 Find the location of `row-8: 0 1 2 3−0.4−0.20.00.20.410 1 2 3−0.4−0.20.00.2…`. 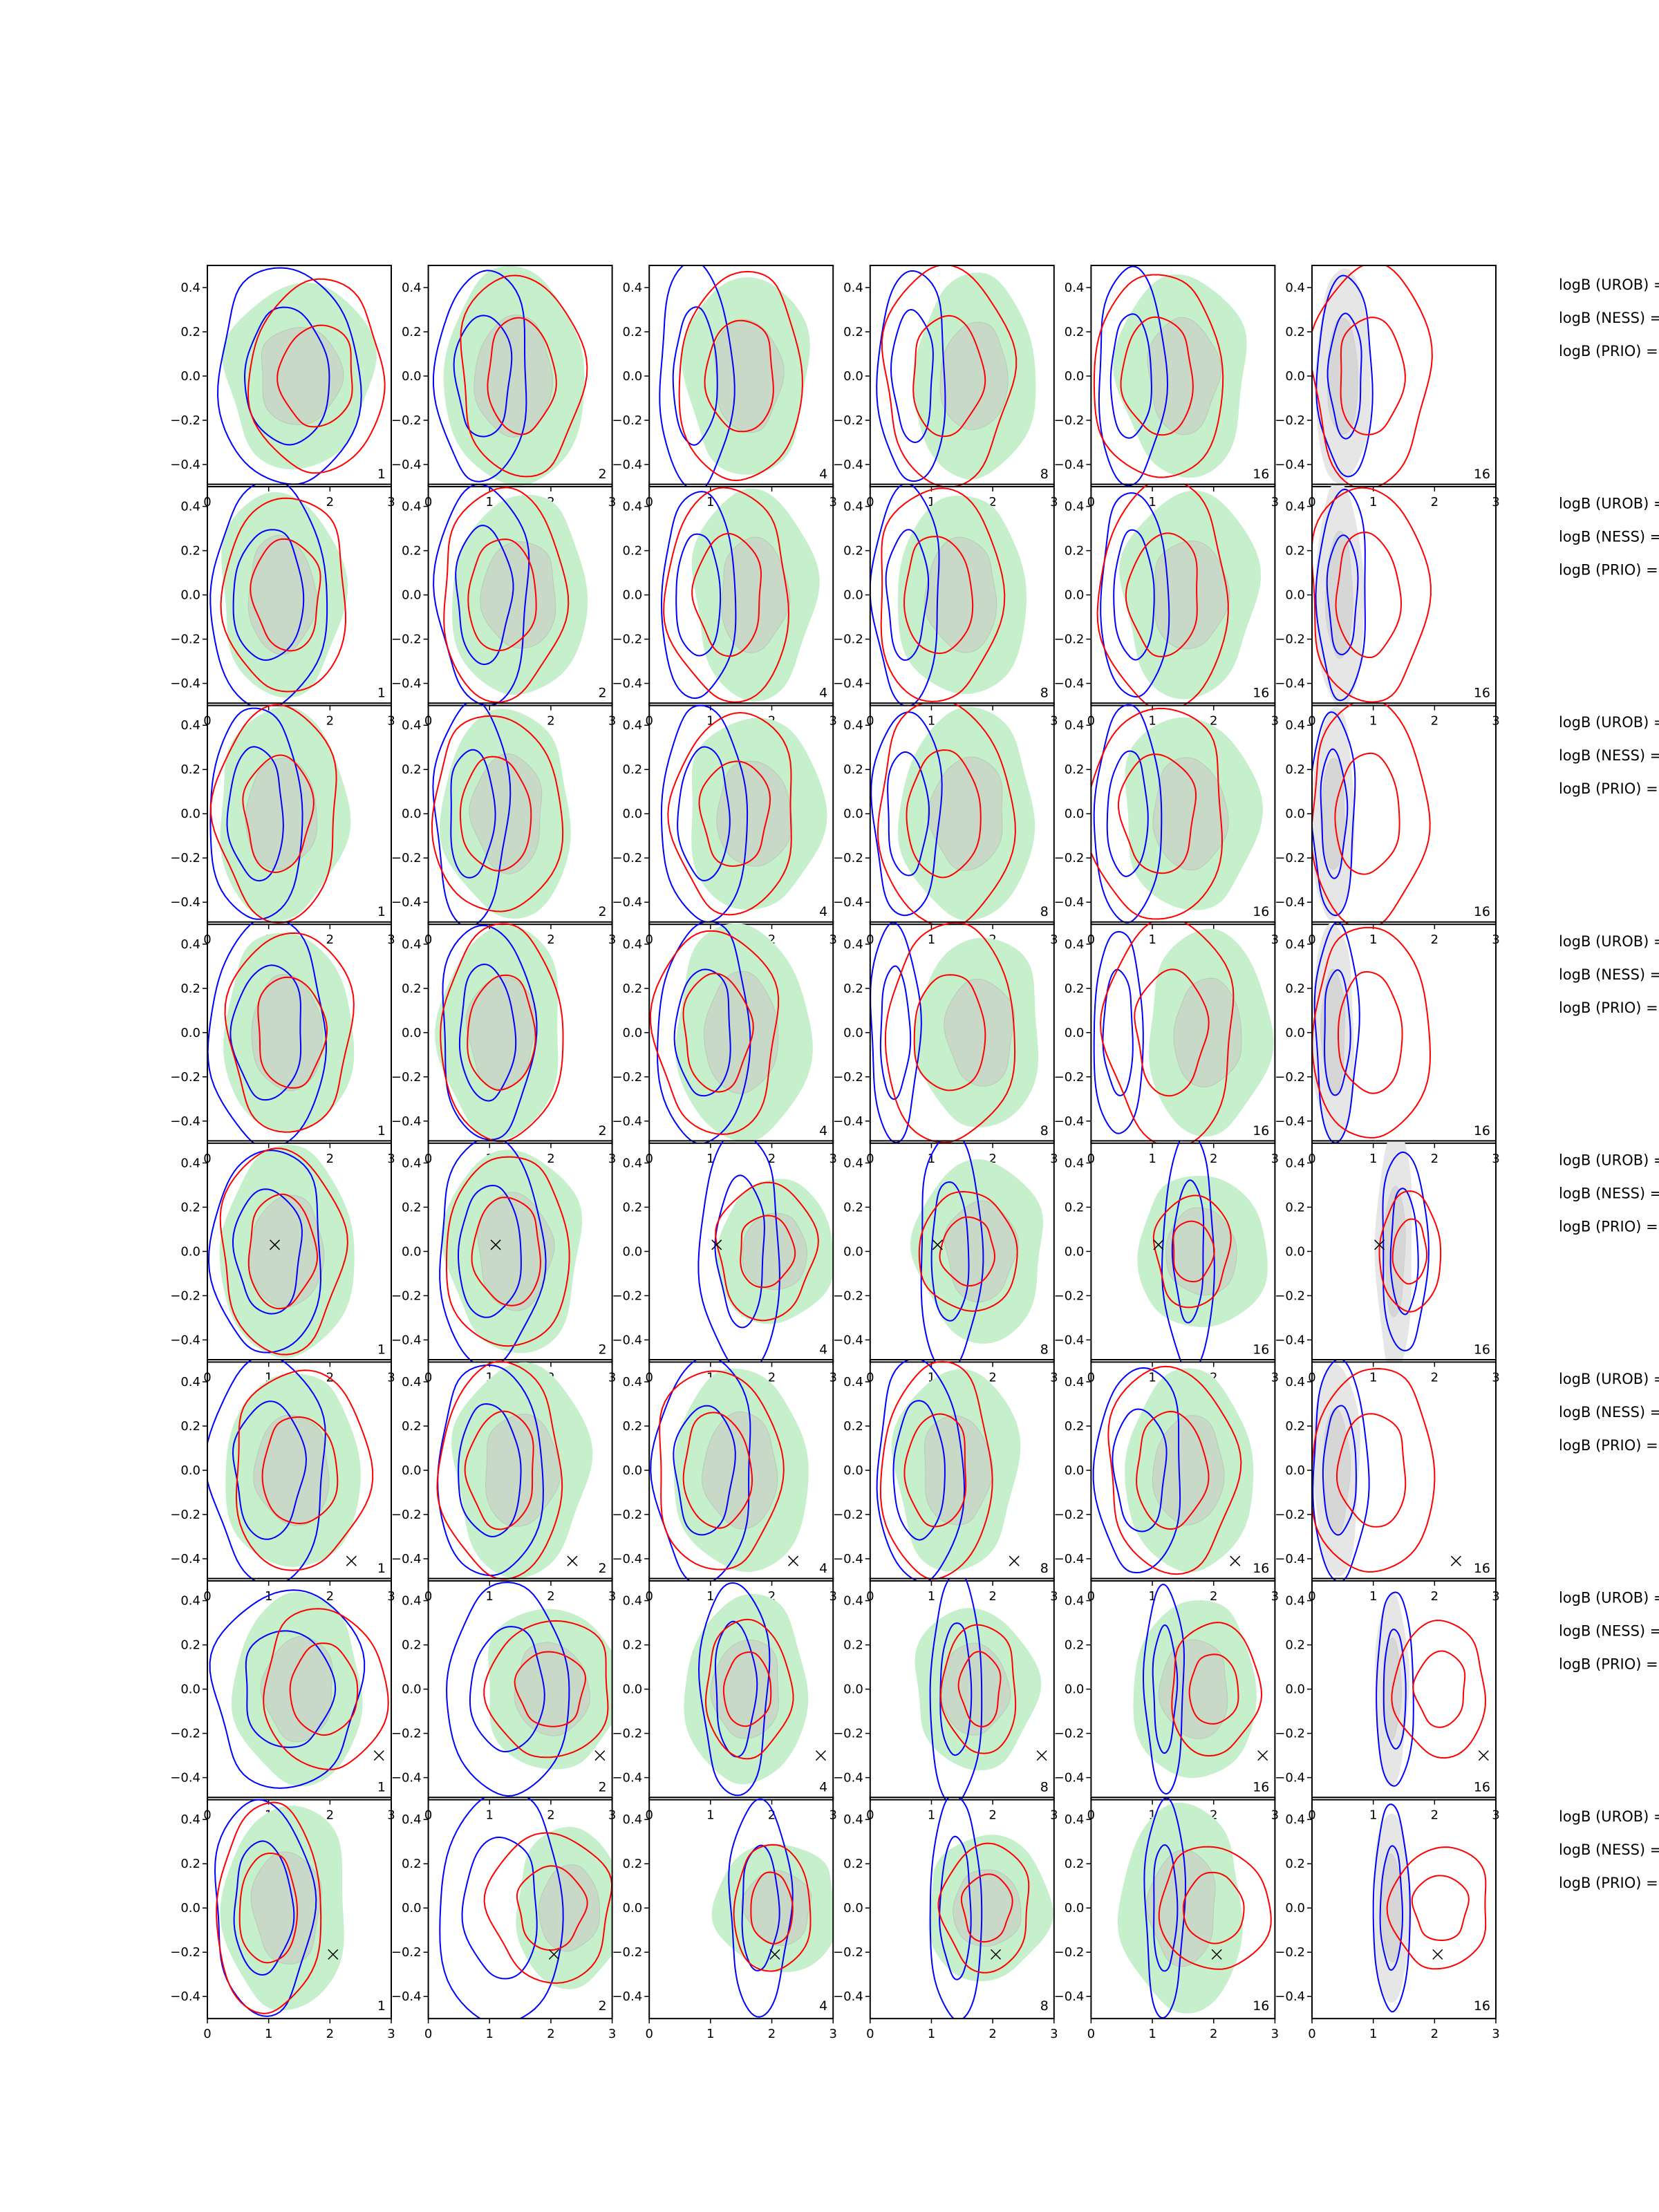

row-8: 0 1 2 3−0.4−0.20.00.20.410 1 2 3−0.4−0.20.00.2… is located at coordinates (915, 1919).